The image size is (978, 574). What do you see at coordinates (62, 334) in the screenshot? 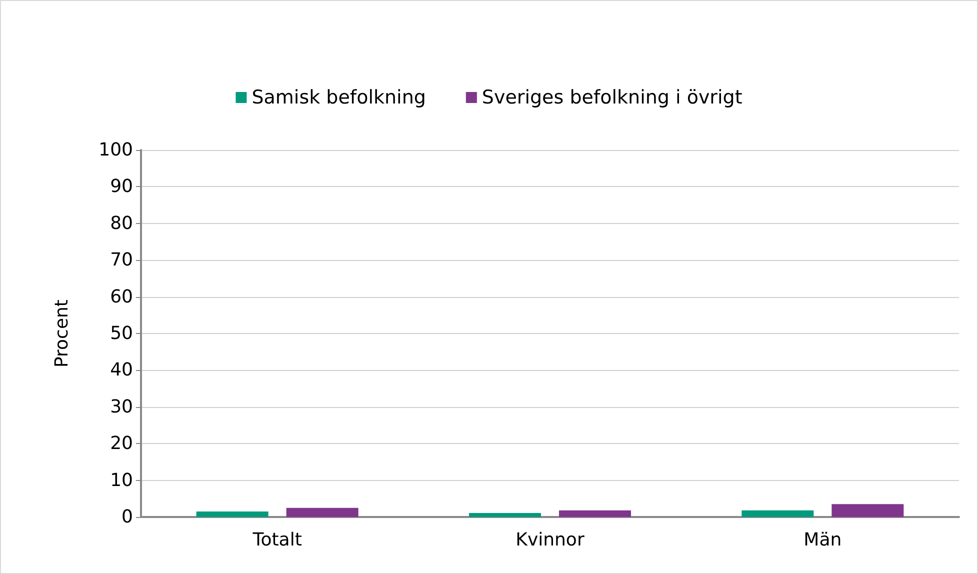
I see `y-axis-title: Procent` at bounding box center [62, 334].